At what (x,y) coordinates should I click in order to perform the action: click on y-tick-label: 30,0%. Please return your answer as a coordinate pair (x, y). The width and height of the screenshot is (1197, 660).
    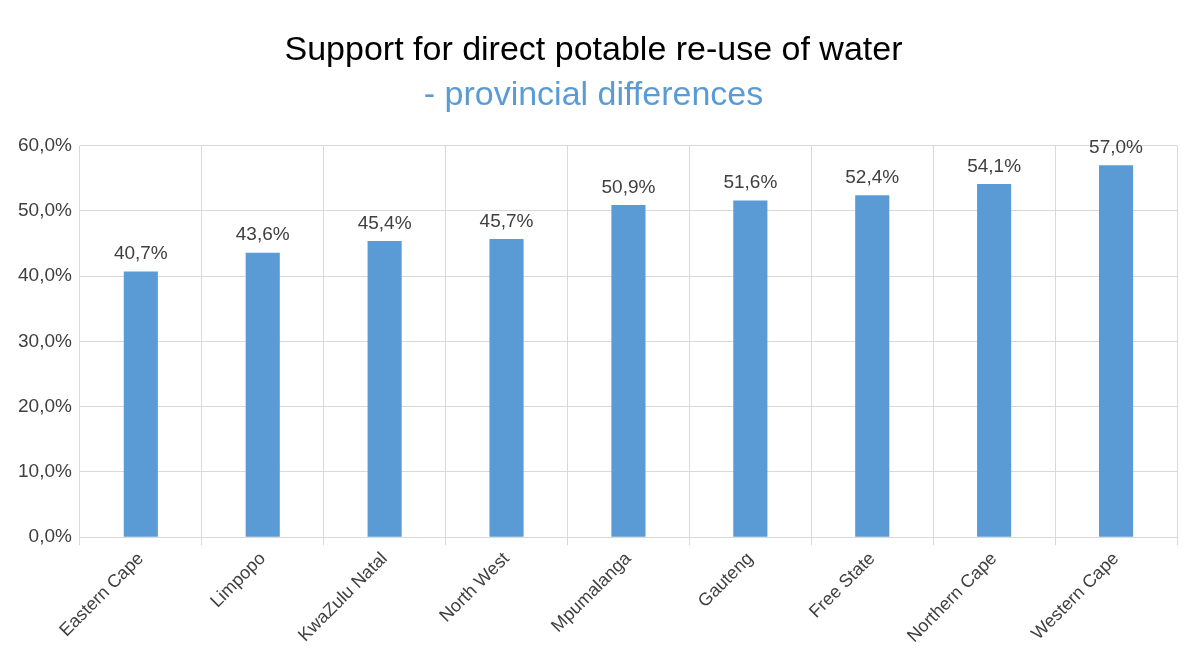
    Looking at the image, I should click on (45, 340).